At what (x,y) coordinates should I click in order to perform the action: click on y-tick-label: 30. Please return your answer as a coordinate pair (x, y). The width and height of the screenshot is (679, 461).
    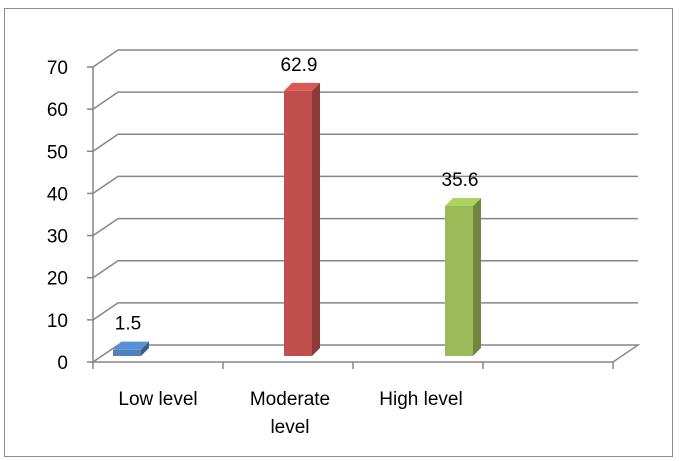
    Looking at the image, I should click on (57, 237).